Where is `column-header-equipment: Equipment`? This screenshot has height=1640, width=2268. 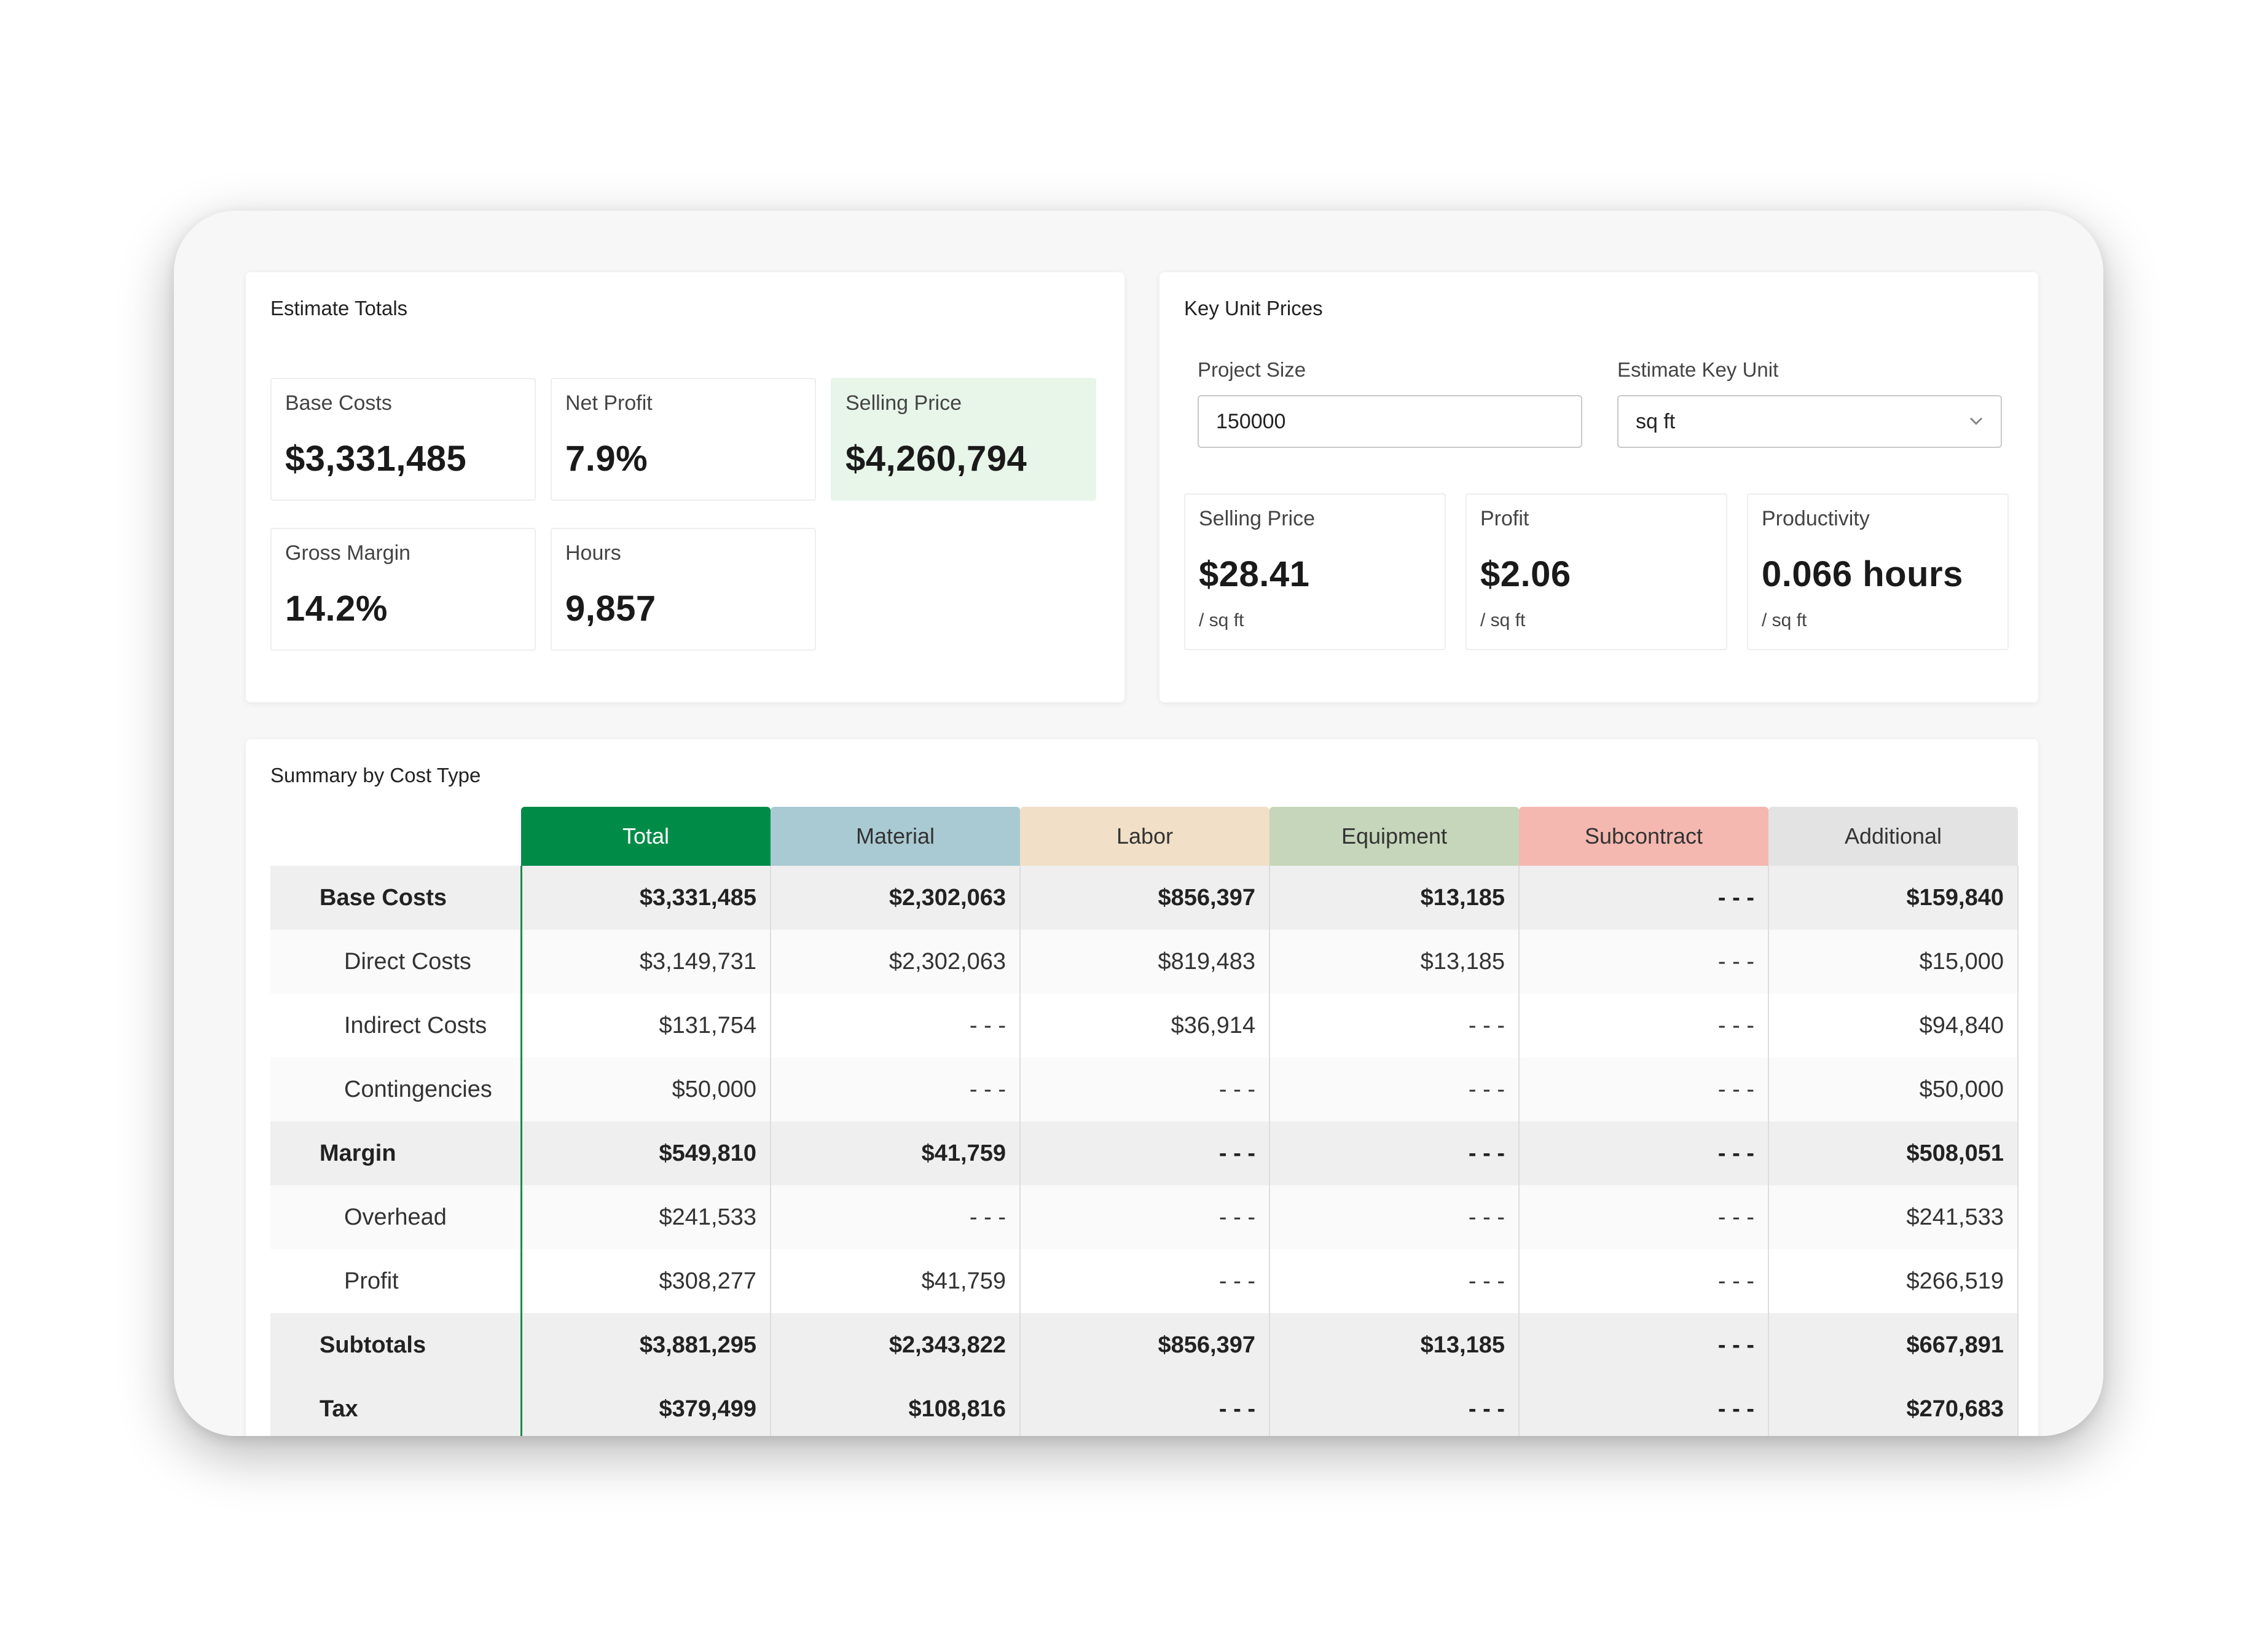 column-header-equipment: Equipment is located at coordinates (1394, 836).